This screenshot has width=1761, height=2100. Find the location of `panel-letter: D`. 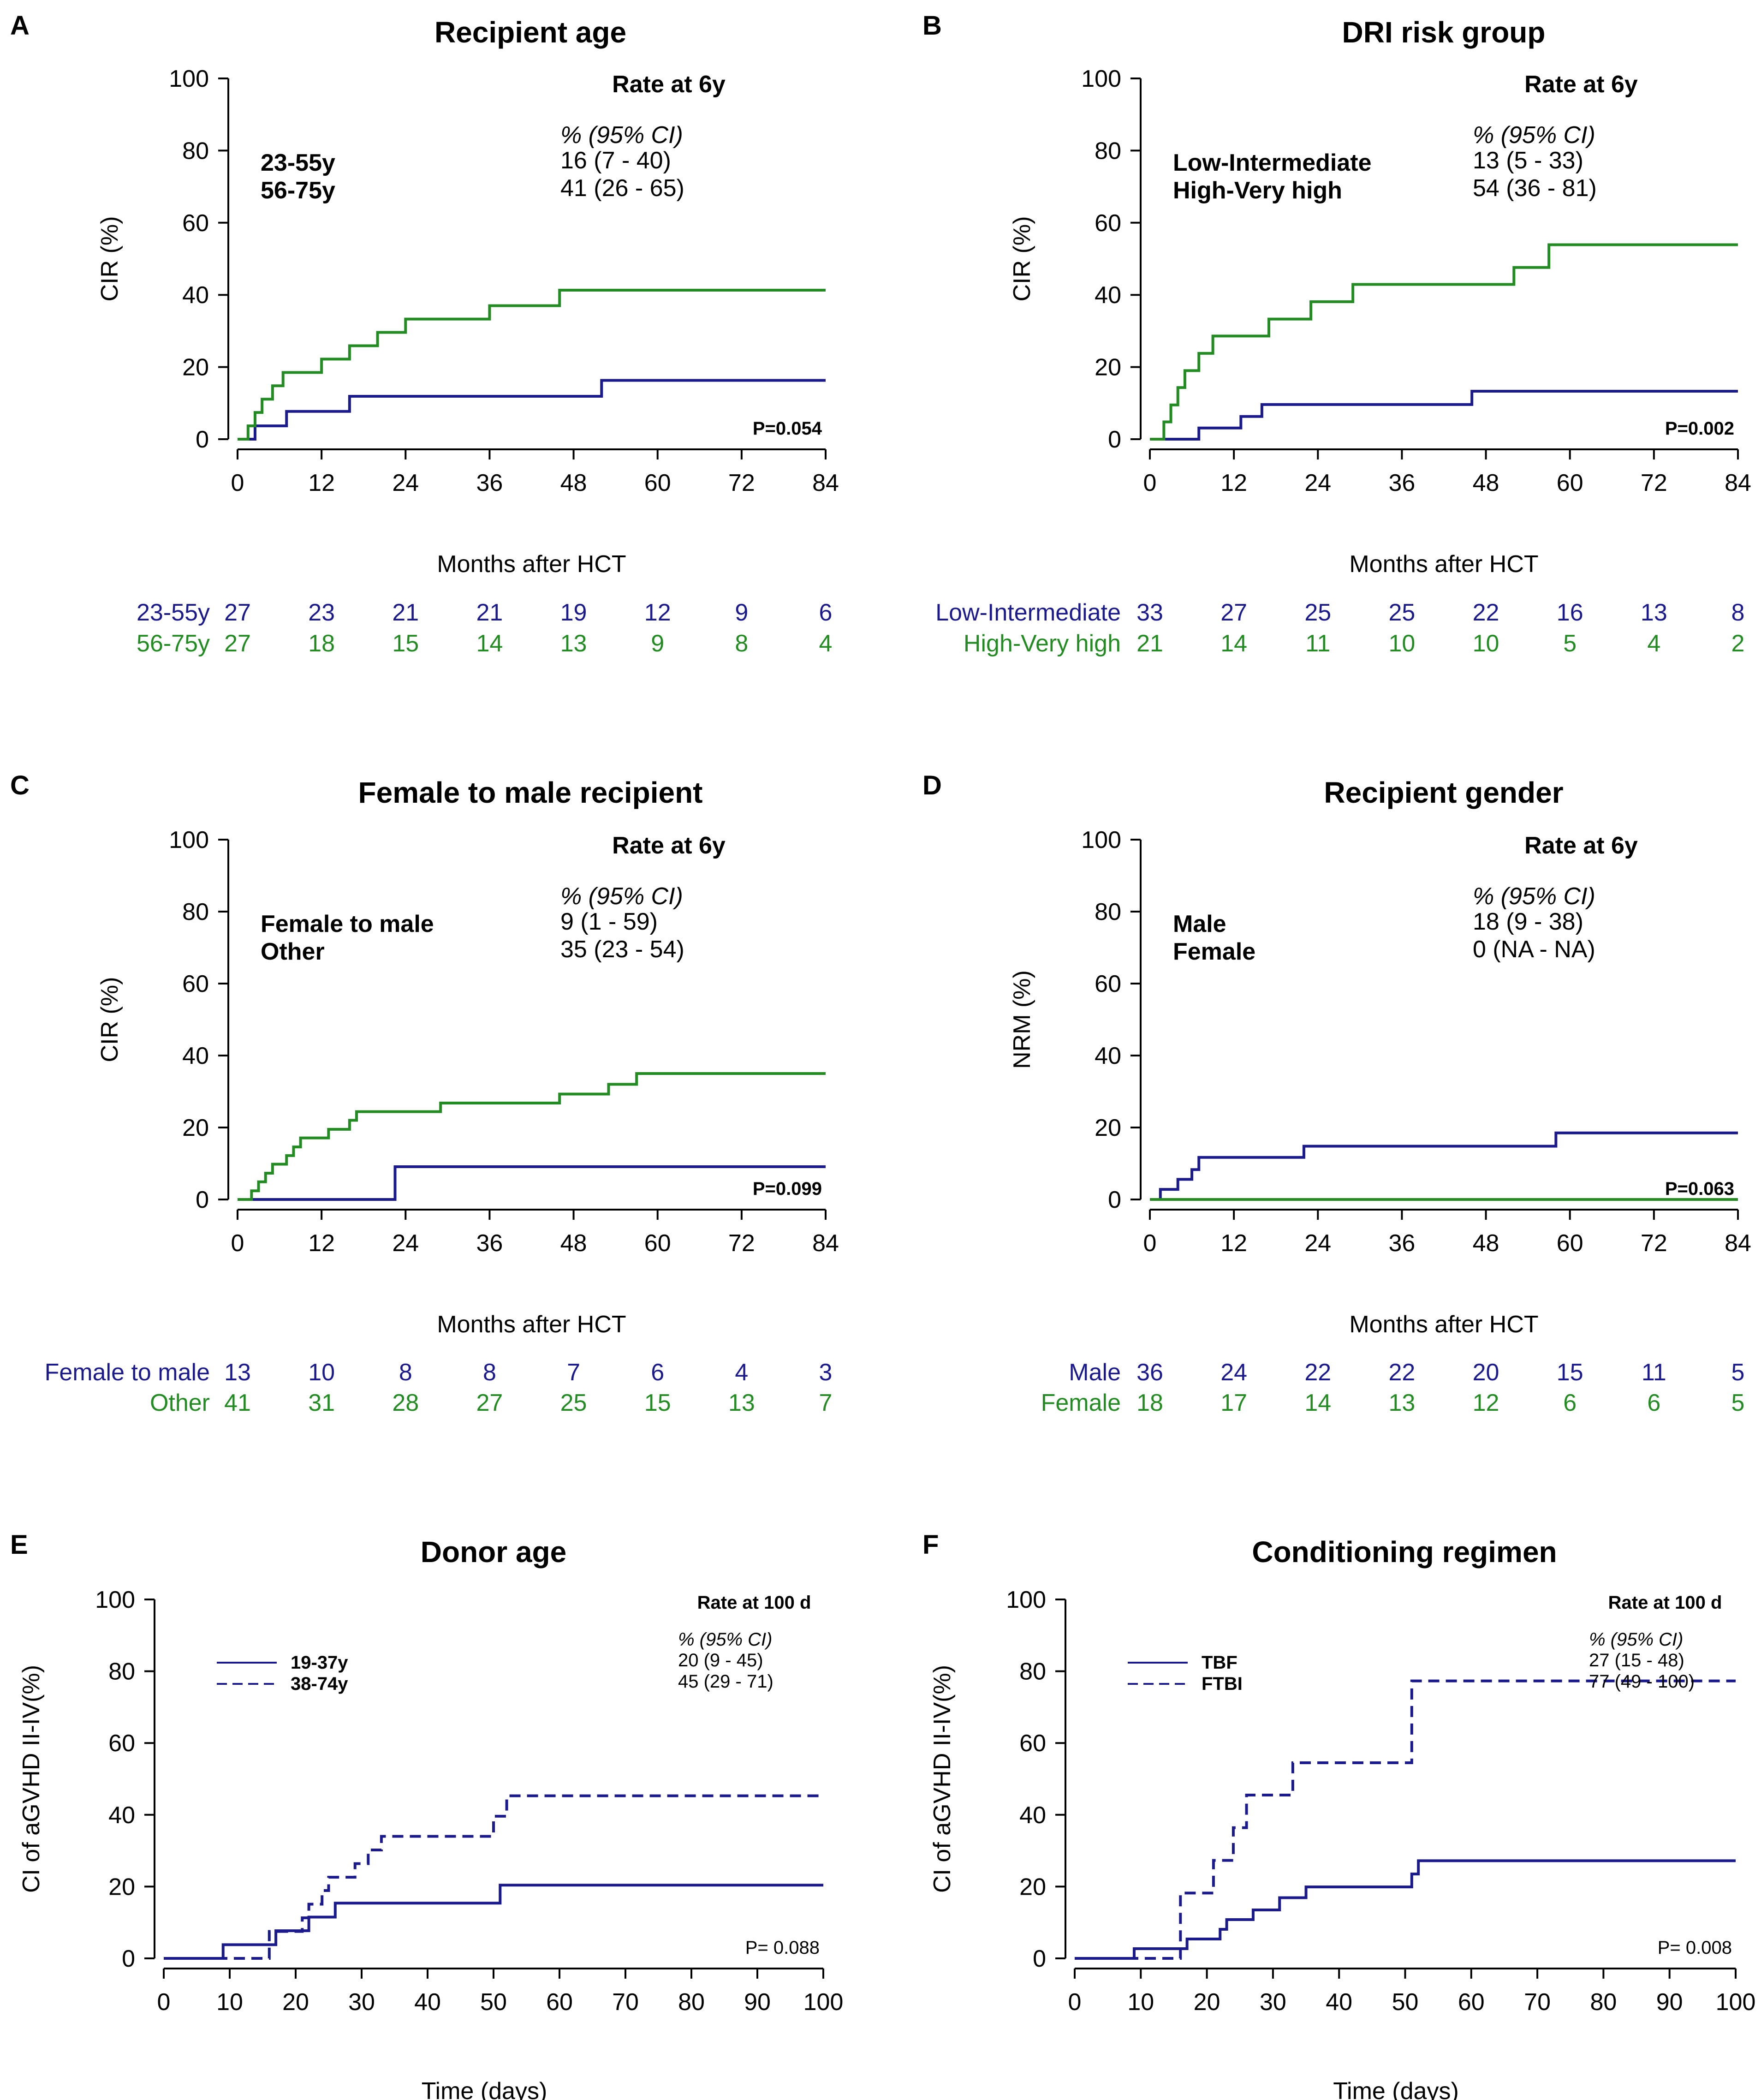

panel-letter: D is located at coordinates (932, 785).